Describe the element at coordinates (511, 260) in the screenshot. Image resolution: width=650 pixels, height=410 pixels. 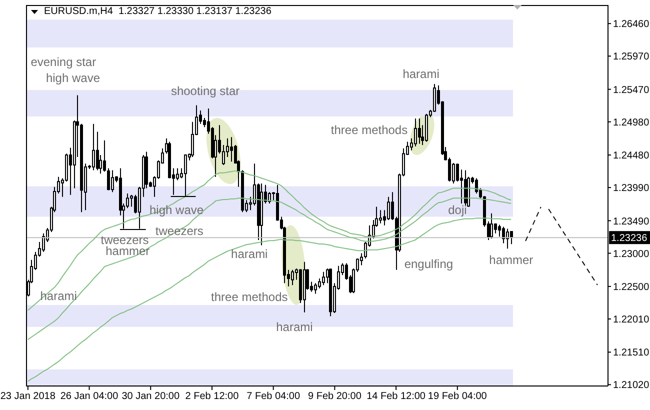
I see `annotation: hammer` at that location.